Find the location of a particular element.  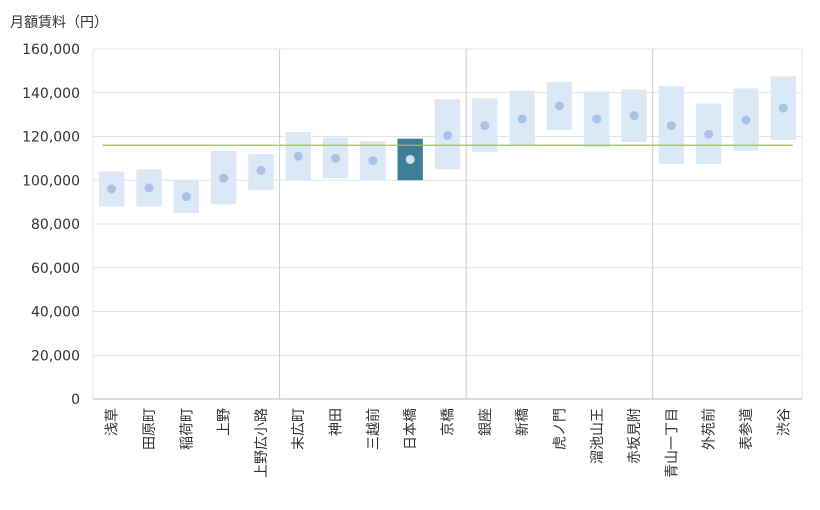

x-tick-label: 京橋 is located at coordinates (449, 422).